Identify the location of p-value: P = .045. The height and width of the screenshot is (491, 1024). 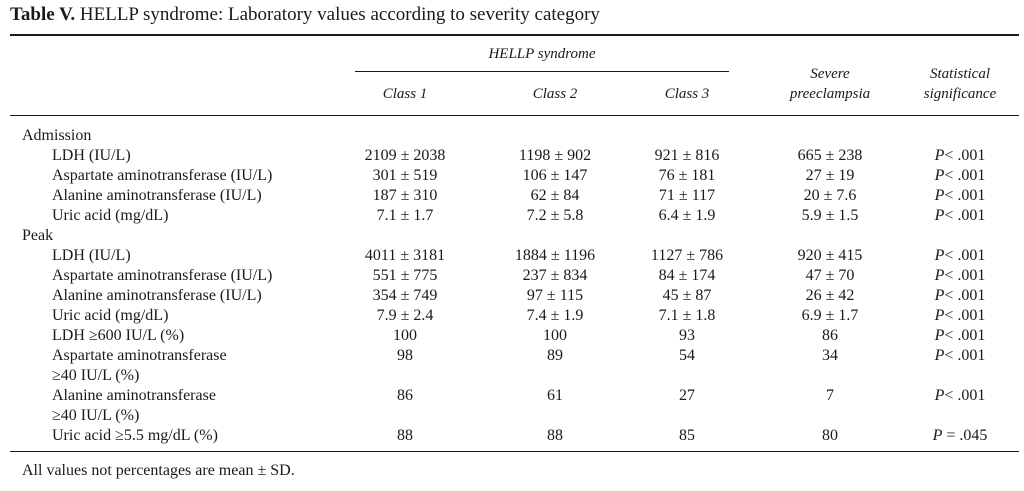
(960, 436).